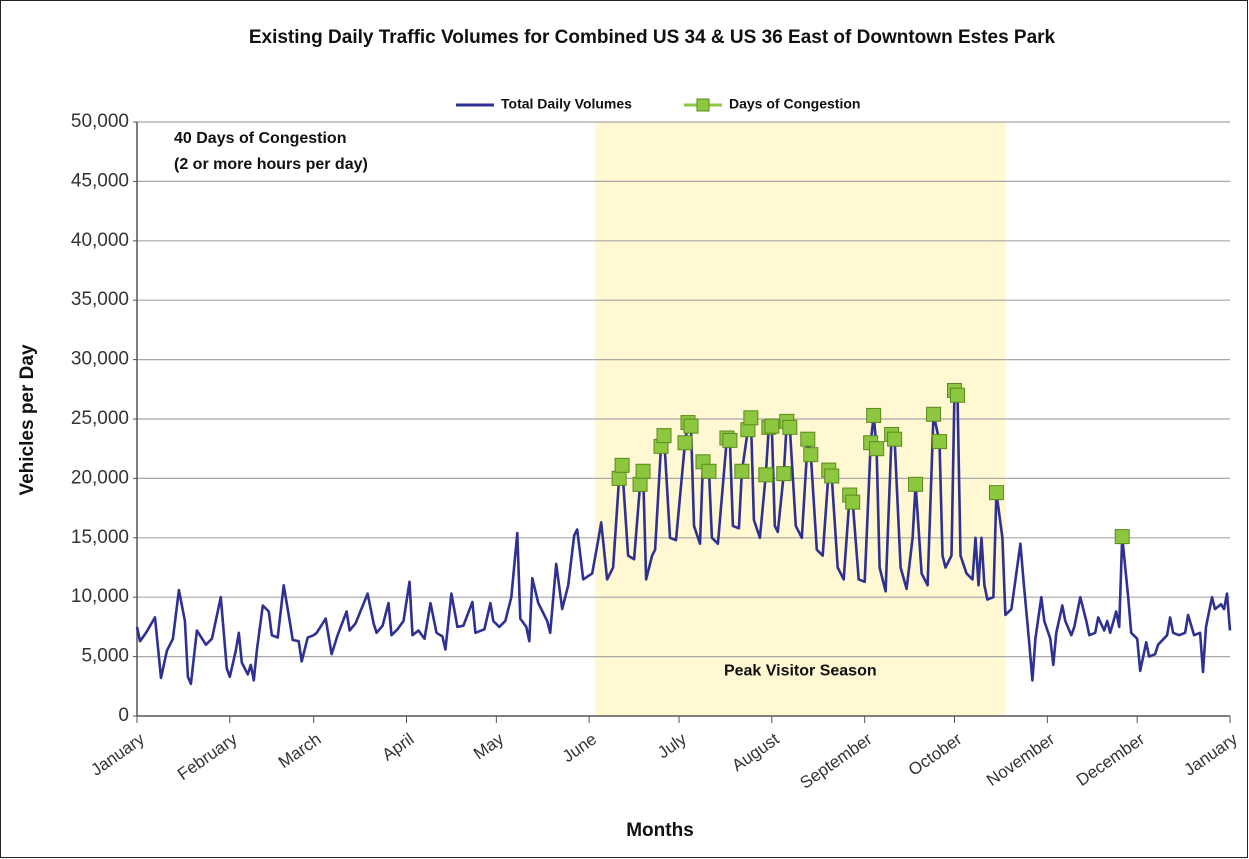  What do you see at coordinates (100, 240) in the screenshot?
I see `y-tick-label: 40,000` at bounding box center [100, 240].